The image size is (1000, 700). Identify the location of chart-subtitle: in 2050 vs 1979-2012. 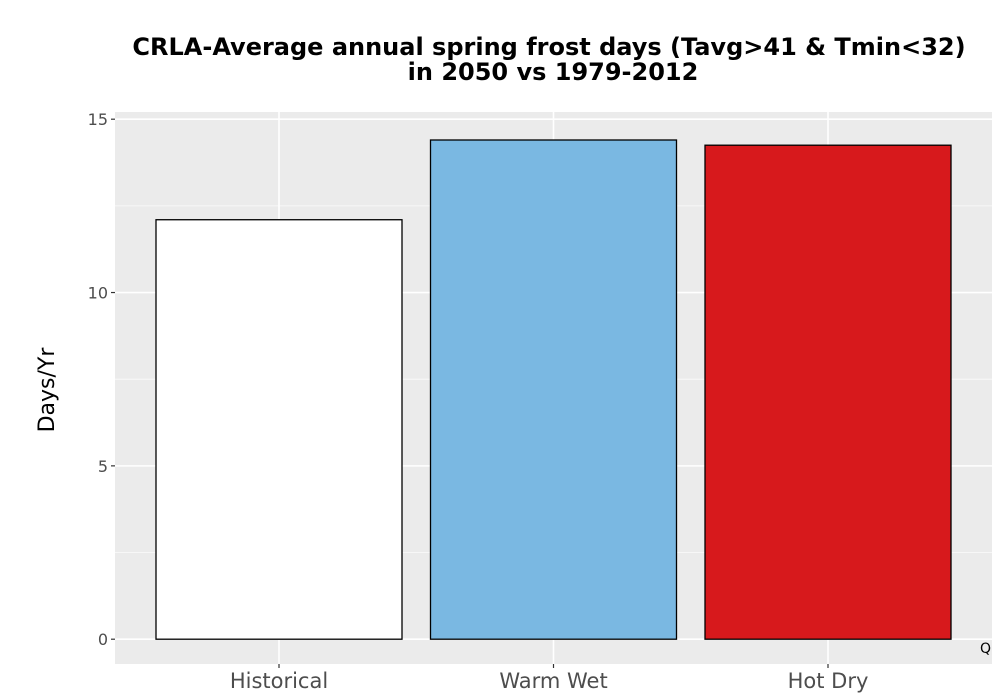
(553, 72).